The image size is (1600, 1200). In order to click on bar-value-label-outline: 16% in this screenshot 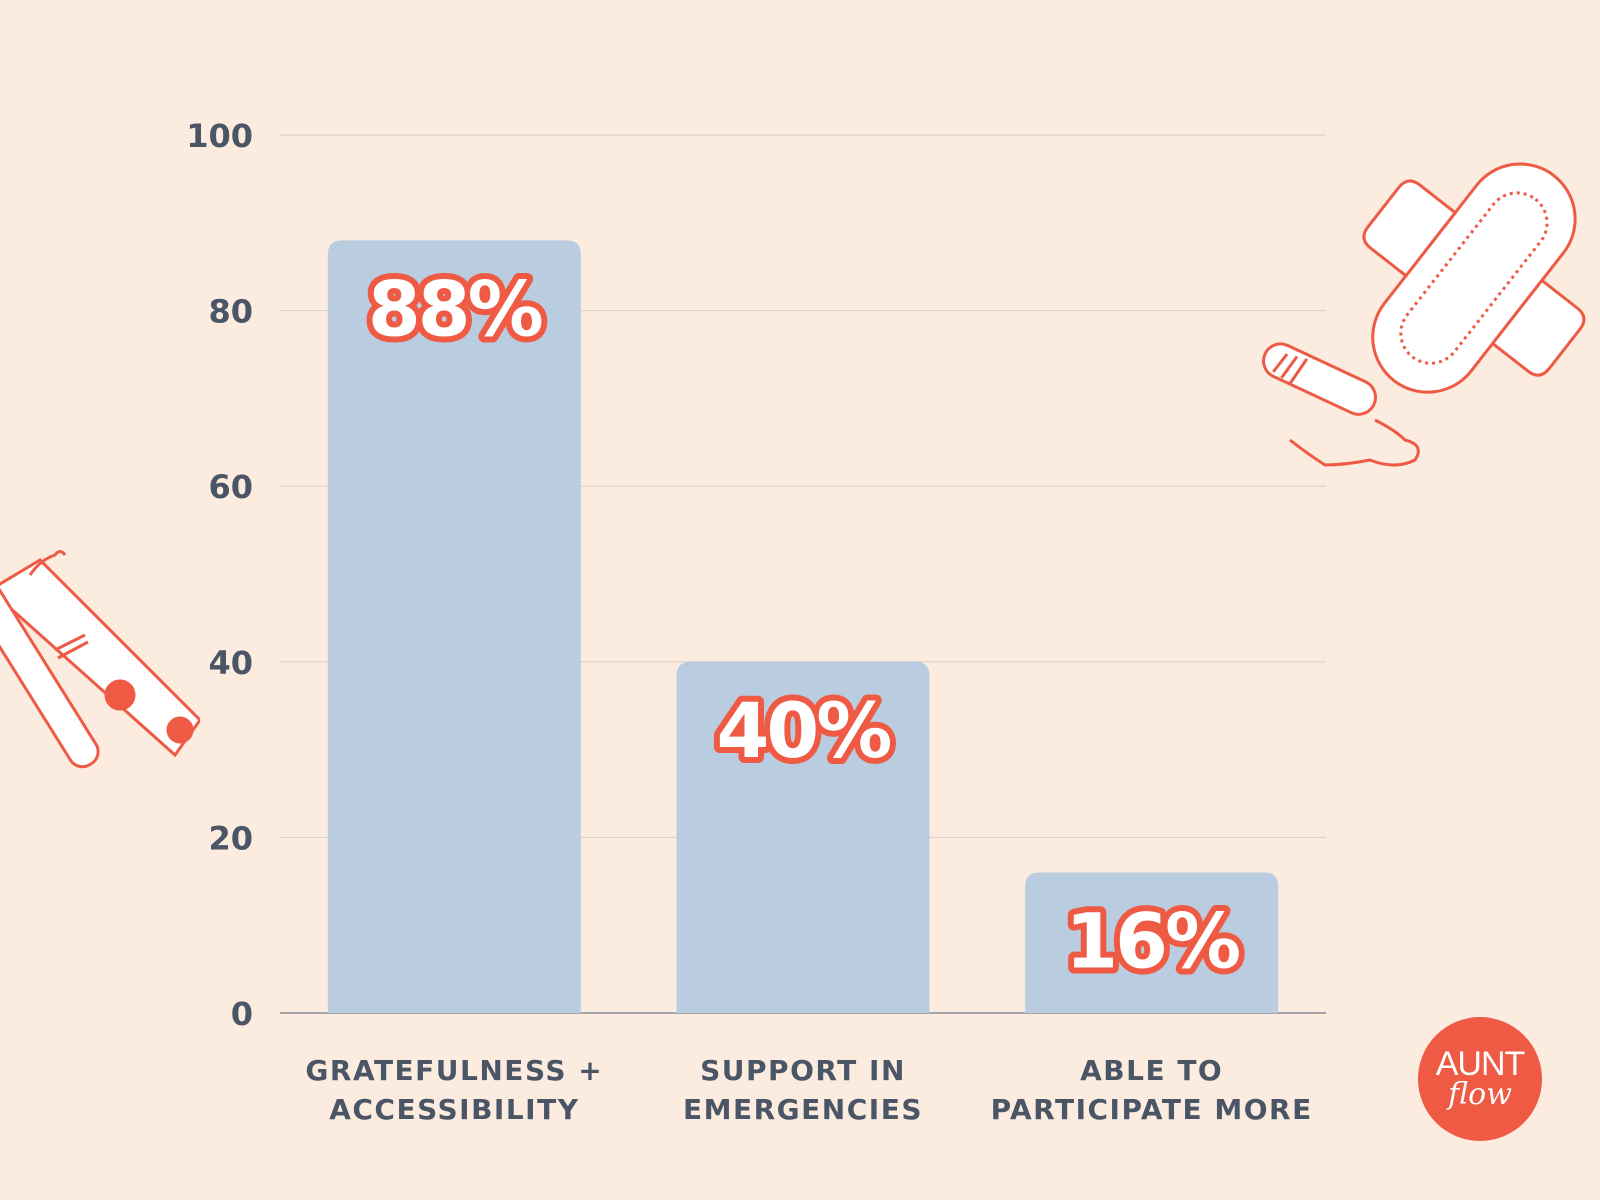, I will do `click(1152, 941)`.